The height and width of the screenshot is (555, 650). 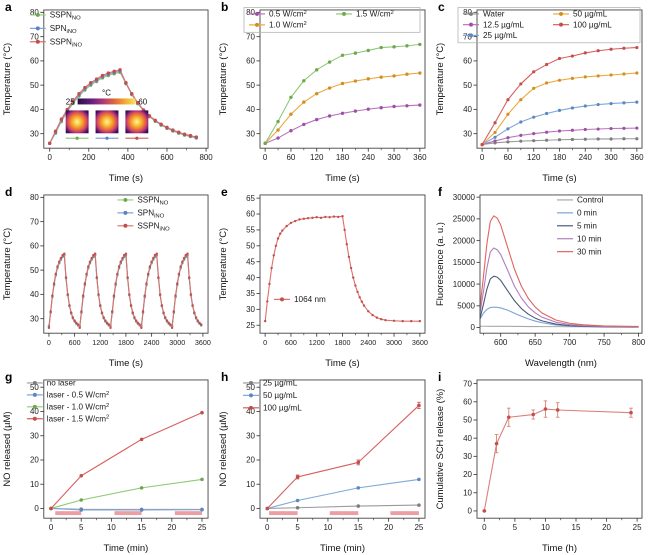 I want to click on svg-text: 55, so click(x=250, y=230).